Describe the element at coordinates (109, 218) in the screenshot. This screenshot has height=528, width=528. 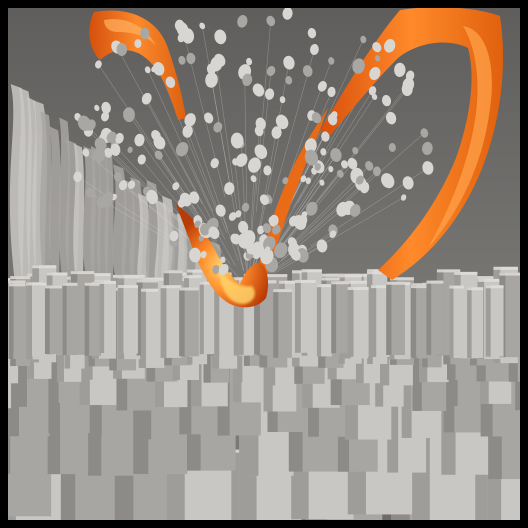
I see `wall-ridge` at that location.